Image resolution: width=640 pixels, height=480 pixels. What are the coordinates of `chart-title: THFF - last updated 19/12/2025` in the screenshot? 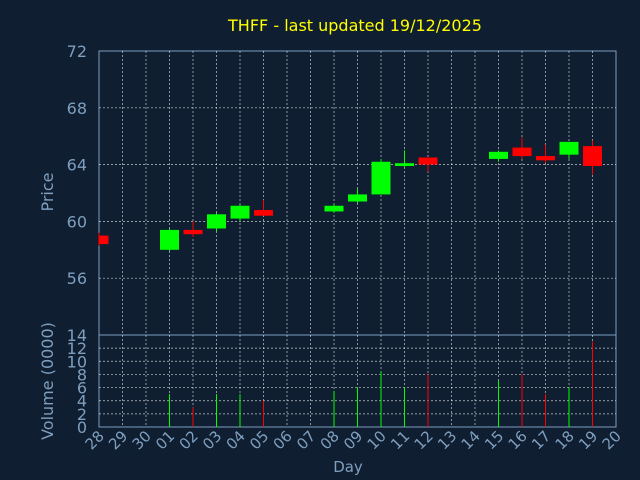 It's located at (354, 25).